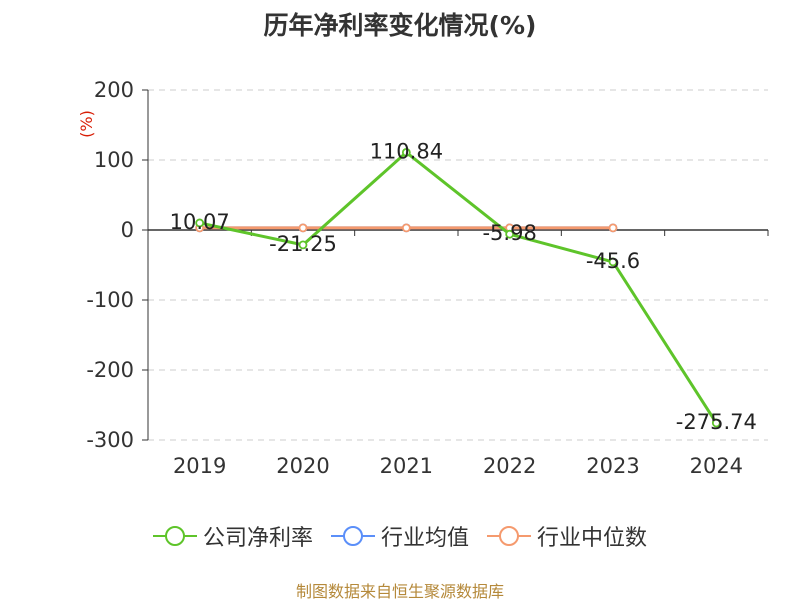 The width and height of the screenshot is (800, 602). I want to click on data-source-note: 制图数据来自恒生聚源数据库, so click(399, 591).